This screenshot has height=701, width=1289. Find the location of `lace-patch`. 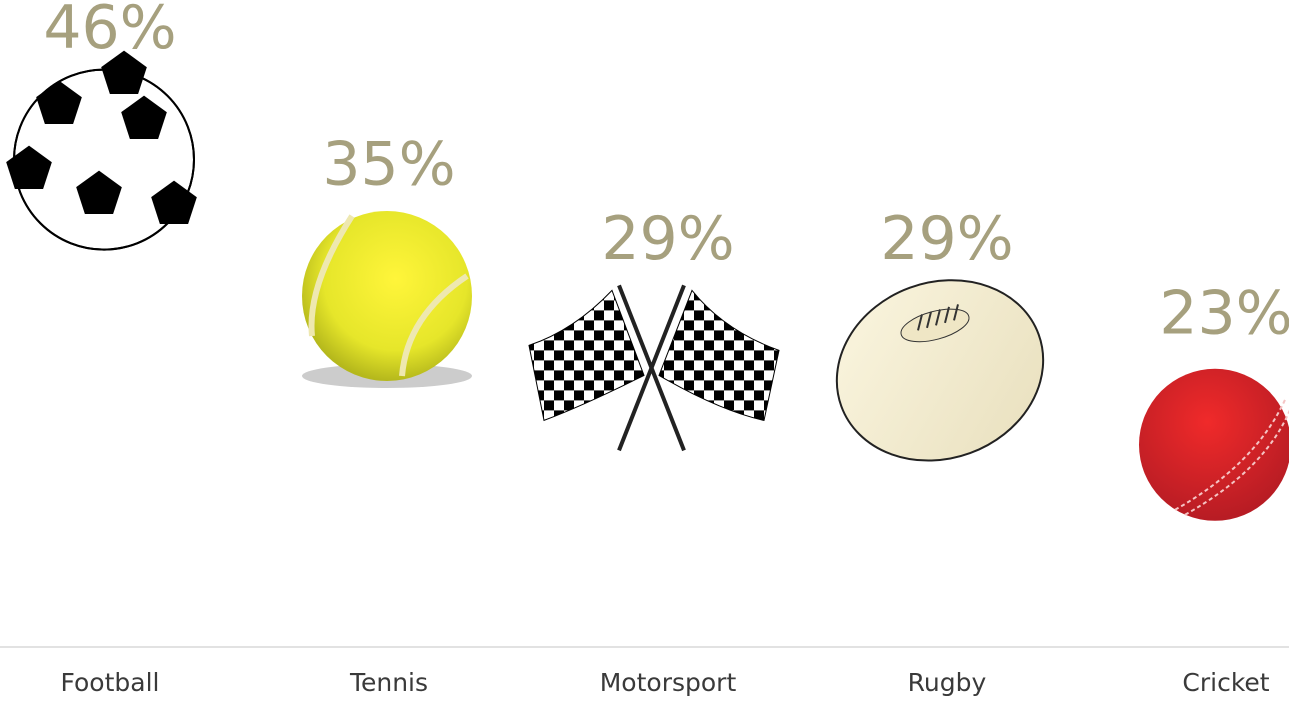

lace-patch is located at coordinates (935, 325).